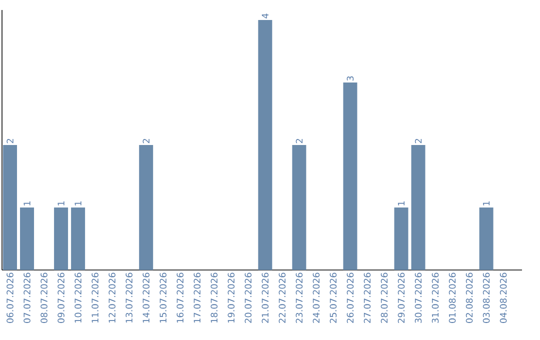  I want to click on x-tick-label: 31.07.2026, so click(435, 297).